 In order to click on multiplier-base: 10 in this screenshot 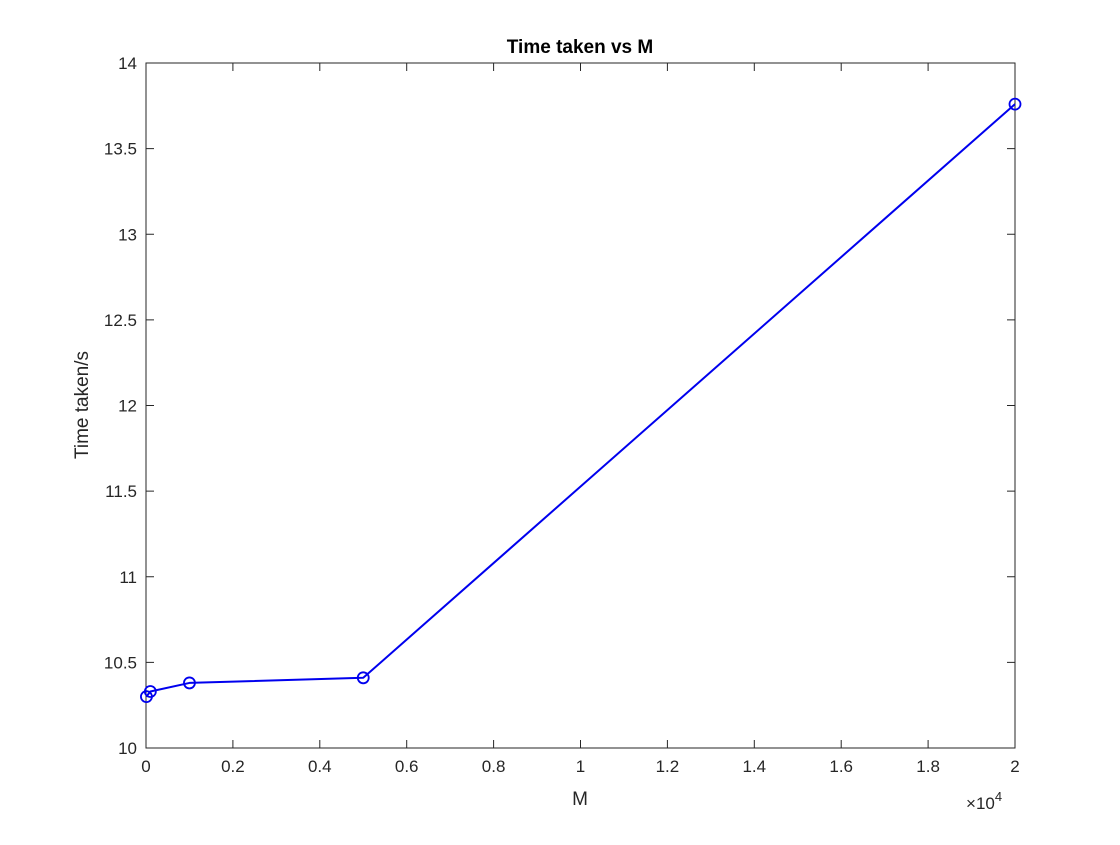, I will do `click(985, 803)`.